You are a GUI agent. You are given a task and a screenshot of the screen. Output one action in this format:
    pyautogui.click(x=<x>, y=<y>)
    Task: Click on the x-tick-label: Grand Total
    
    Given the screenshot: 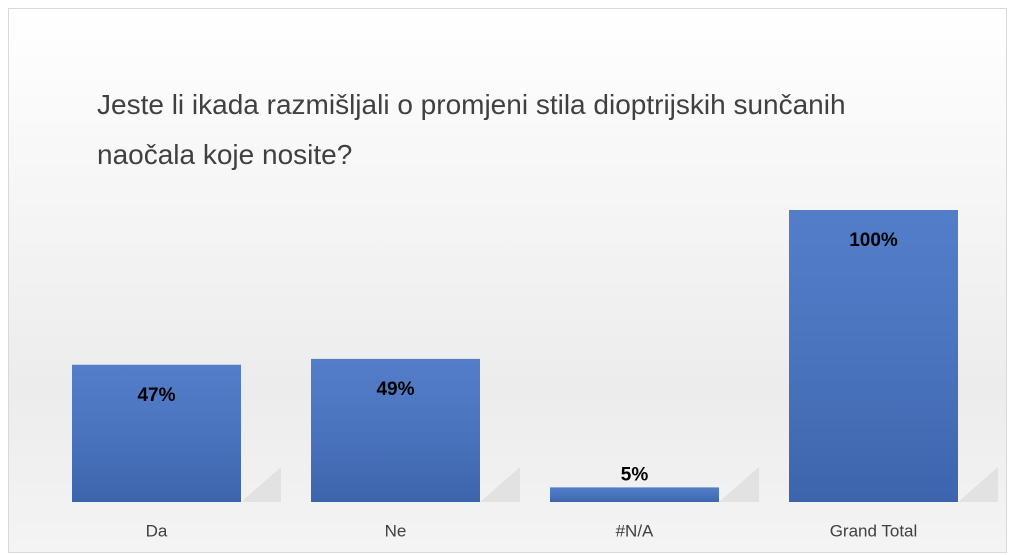 What is the action you would take?
    pyautogui.click(x=874, y=530)
    